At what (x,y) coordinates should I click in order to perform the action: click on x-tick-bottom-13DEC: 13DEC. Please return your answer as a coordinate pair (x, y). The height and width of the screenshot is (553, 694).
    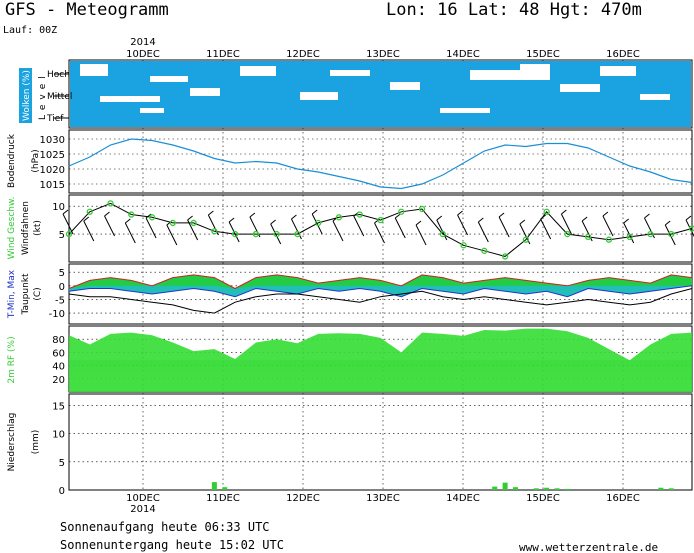
    Looking at the image, I should click on (383, 498).